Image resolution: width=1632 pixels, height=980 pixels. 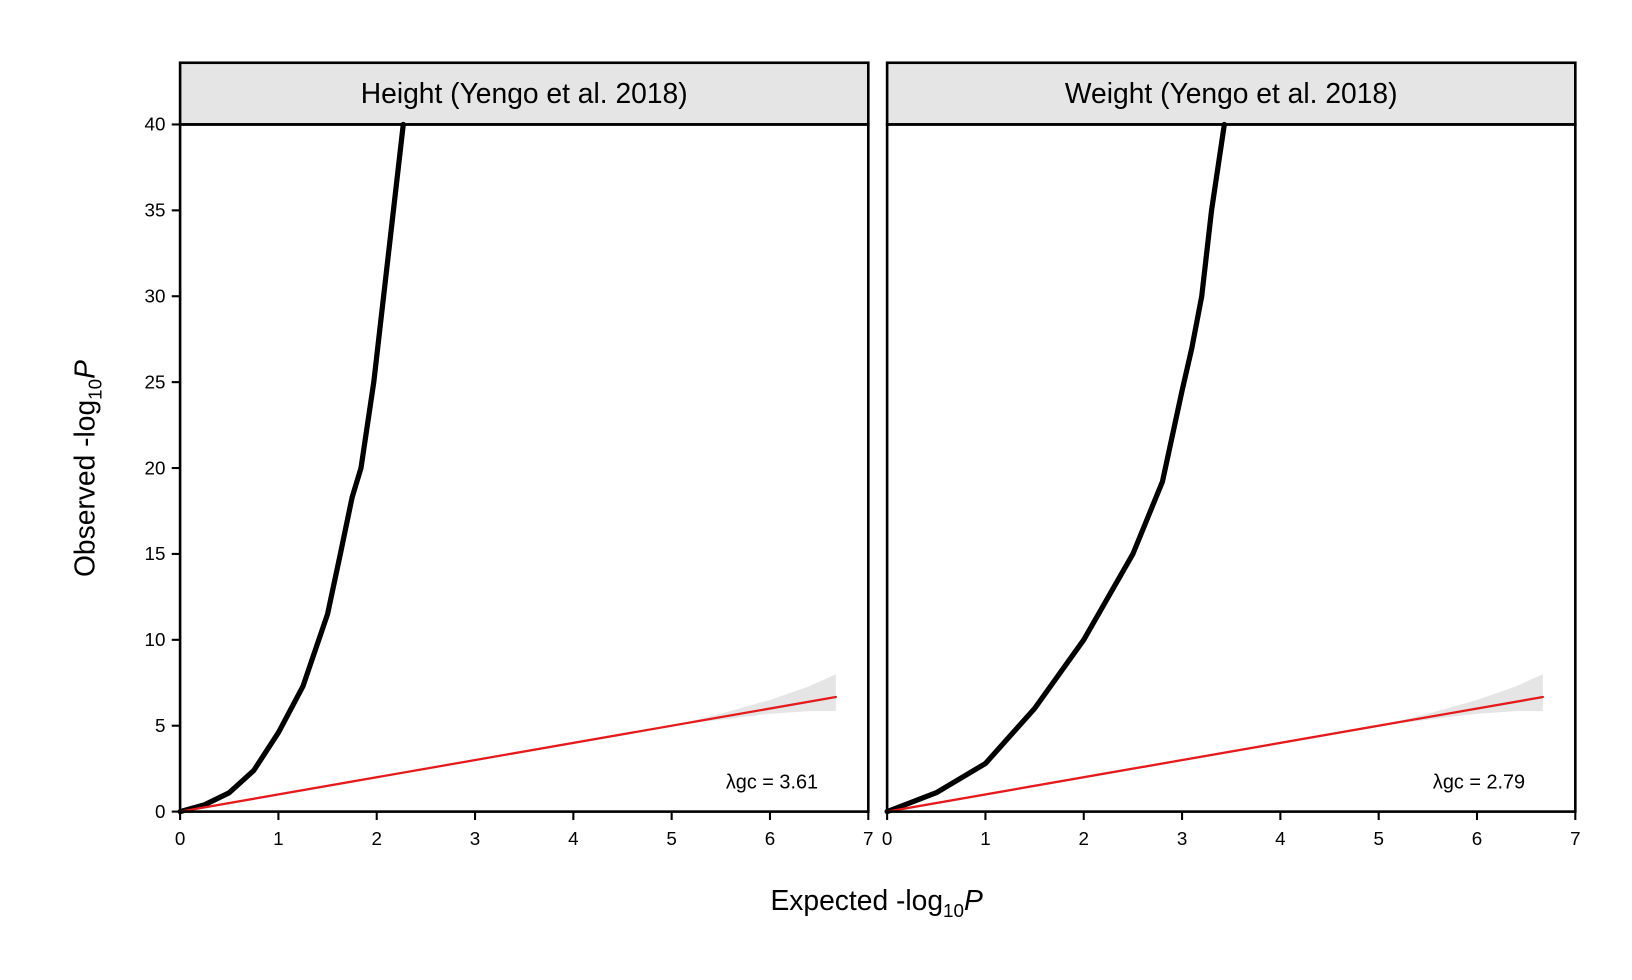 I want to click on annotation: λgc = 2.79, so click(x=1479, y=783).